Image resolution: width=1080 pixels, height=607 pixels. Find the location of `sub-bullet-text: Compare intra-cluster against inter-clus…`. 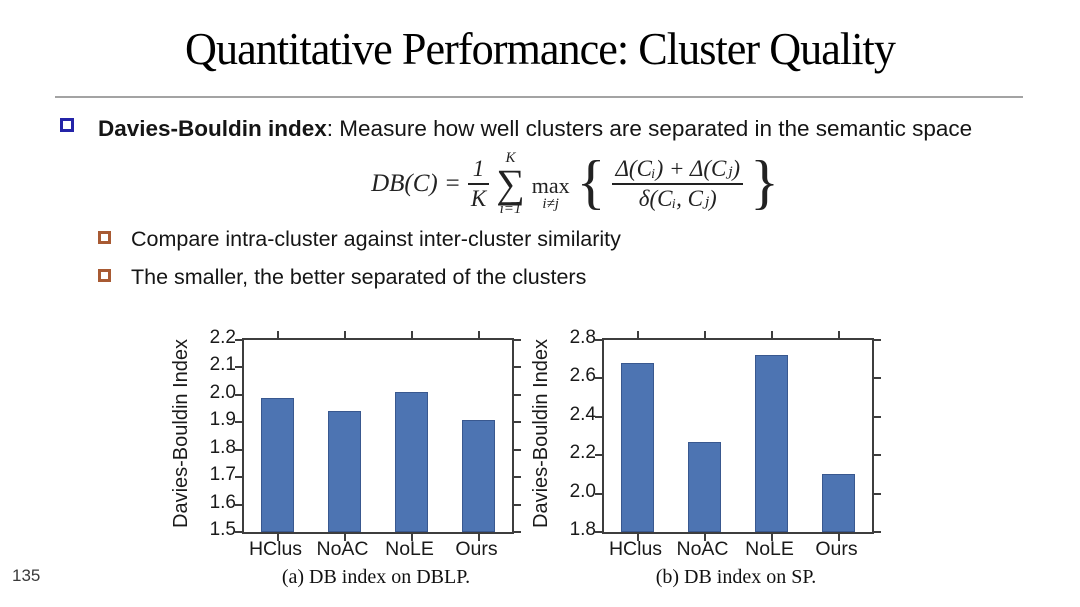

sub-bullet-text: Compare intra-cluster against inter-clus… is located at coordinates (376, 239).